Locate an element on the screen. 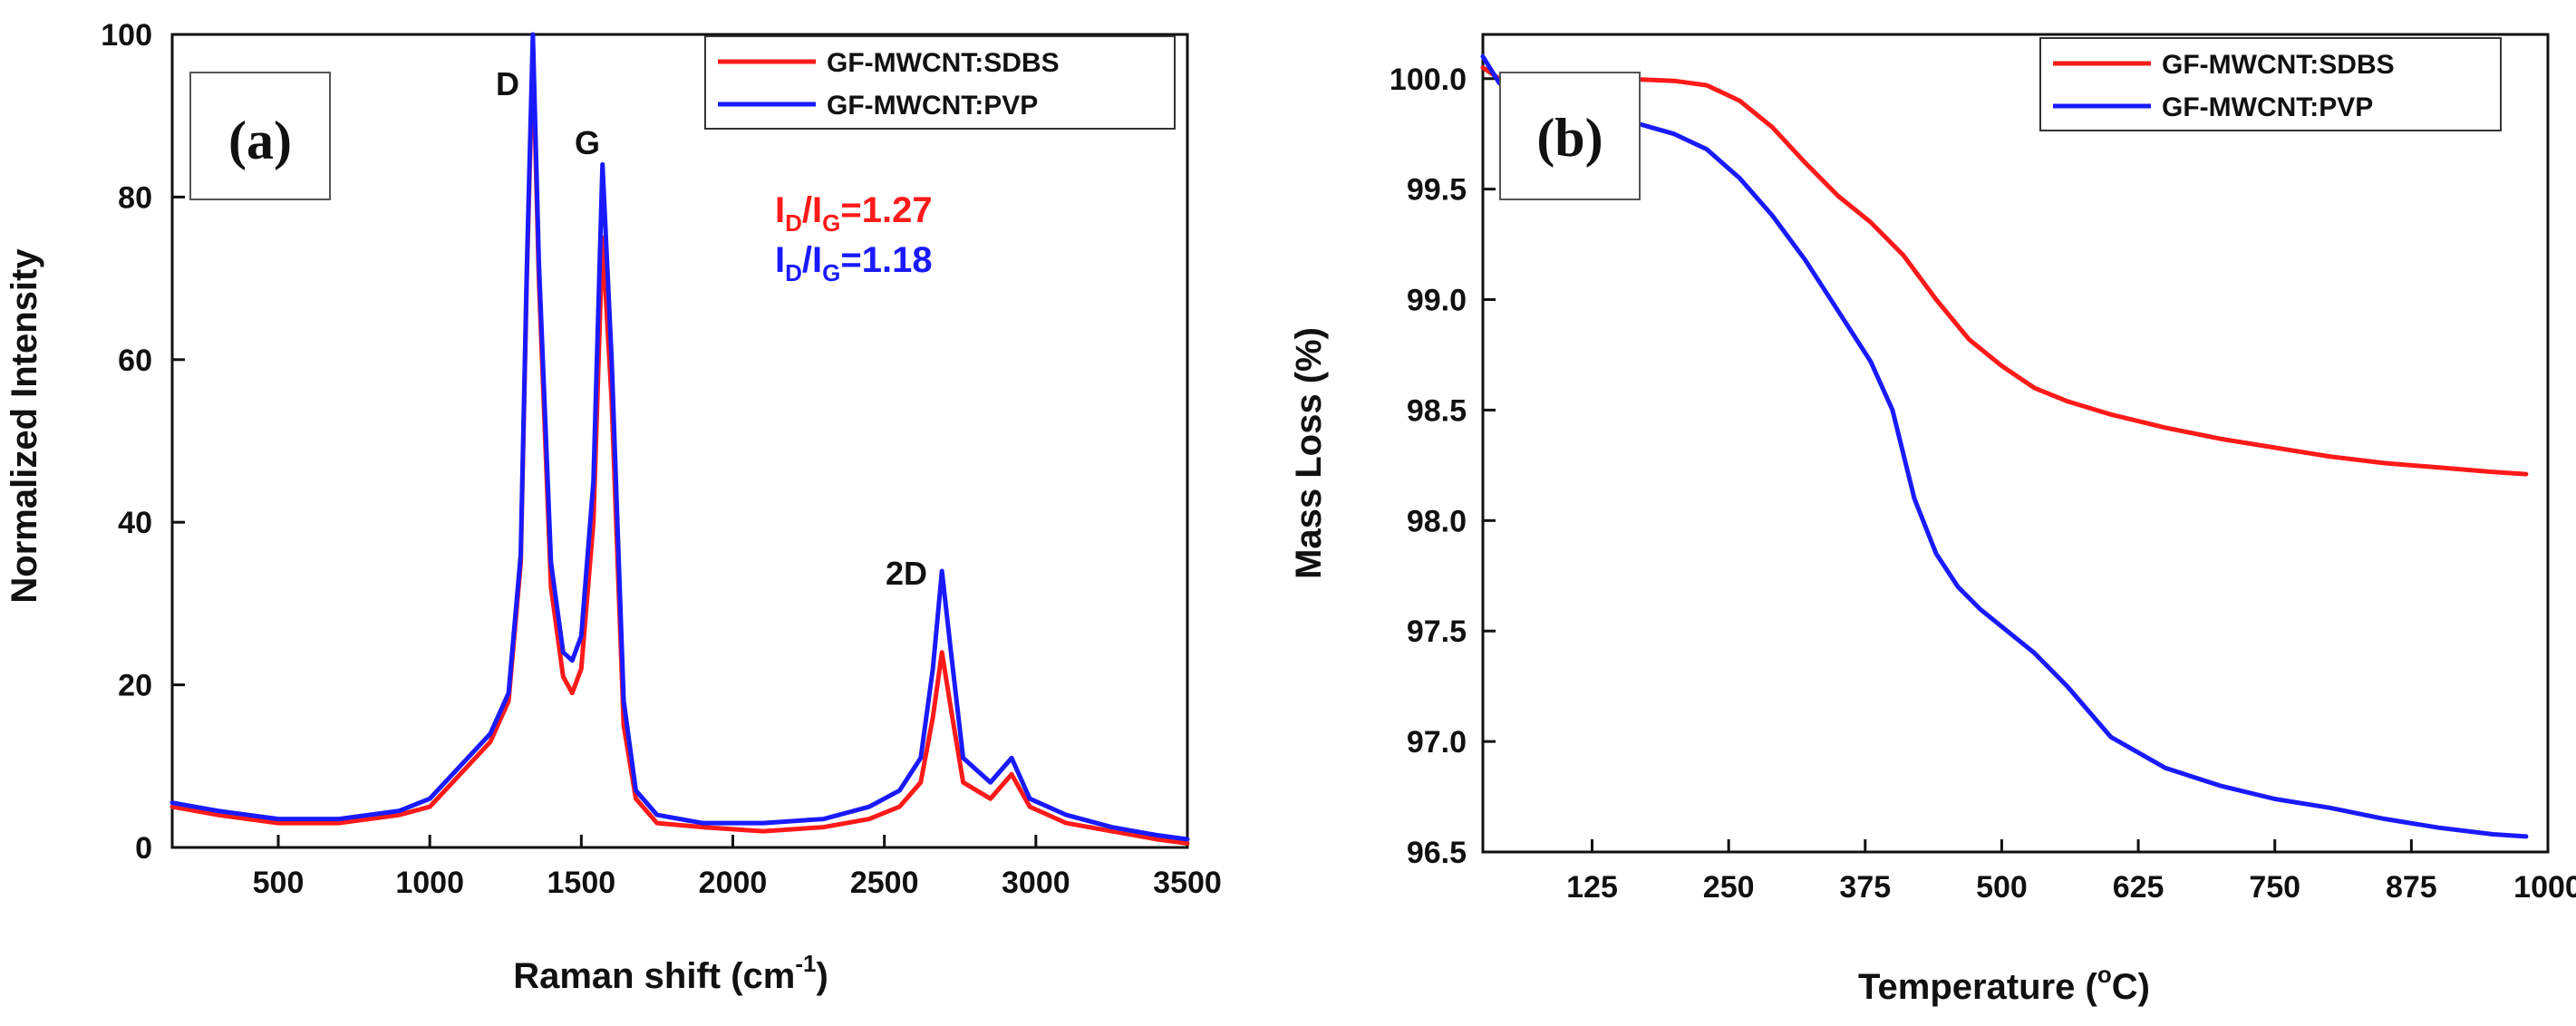 The image size is (2576, 1026). x-axis-title: Temperature (oC) is located at coordinates (2004, 984).